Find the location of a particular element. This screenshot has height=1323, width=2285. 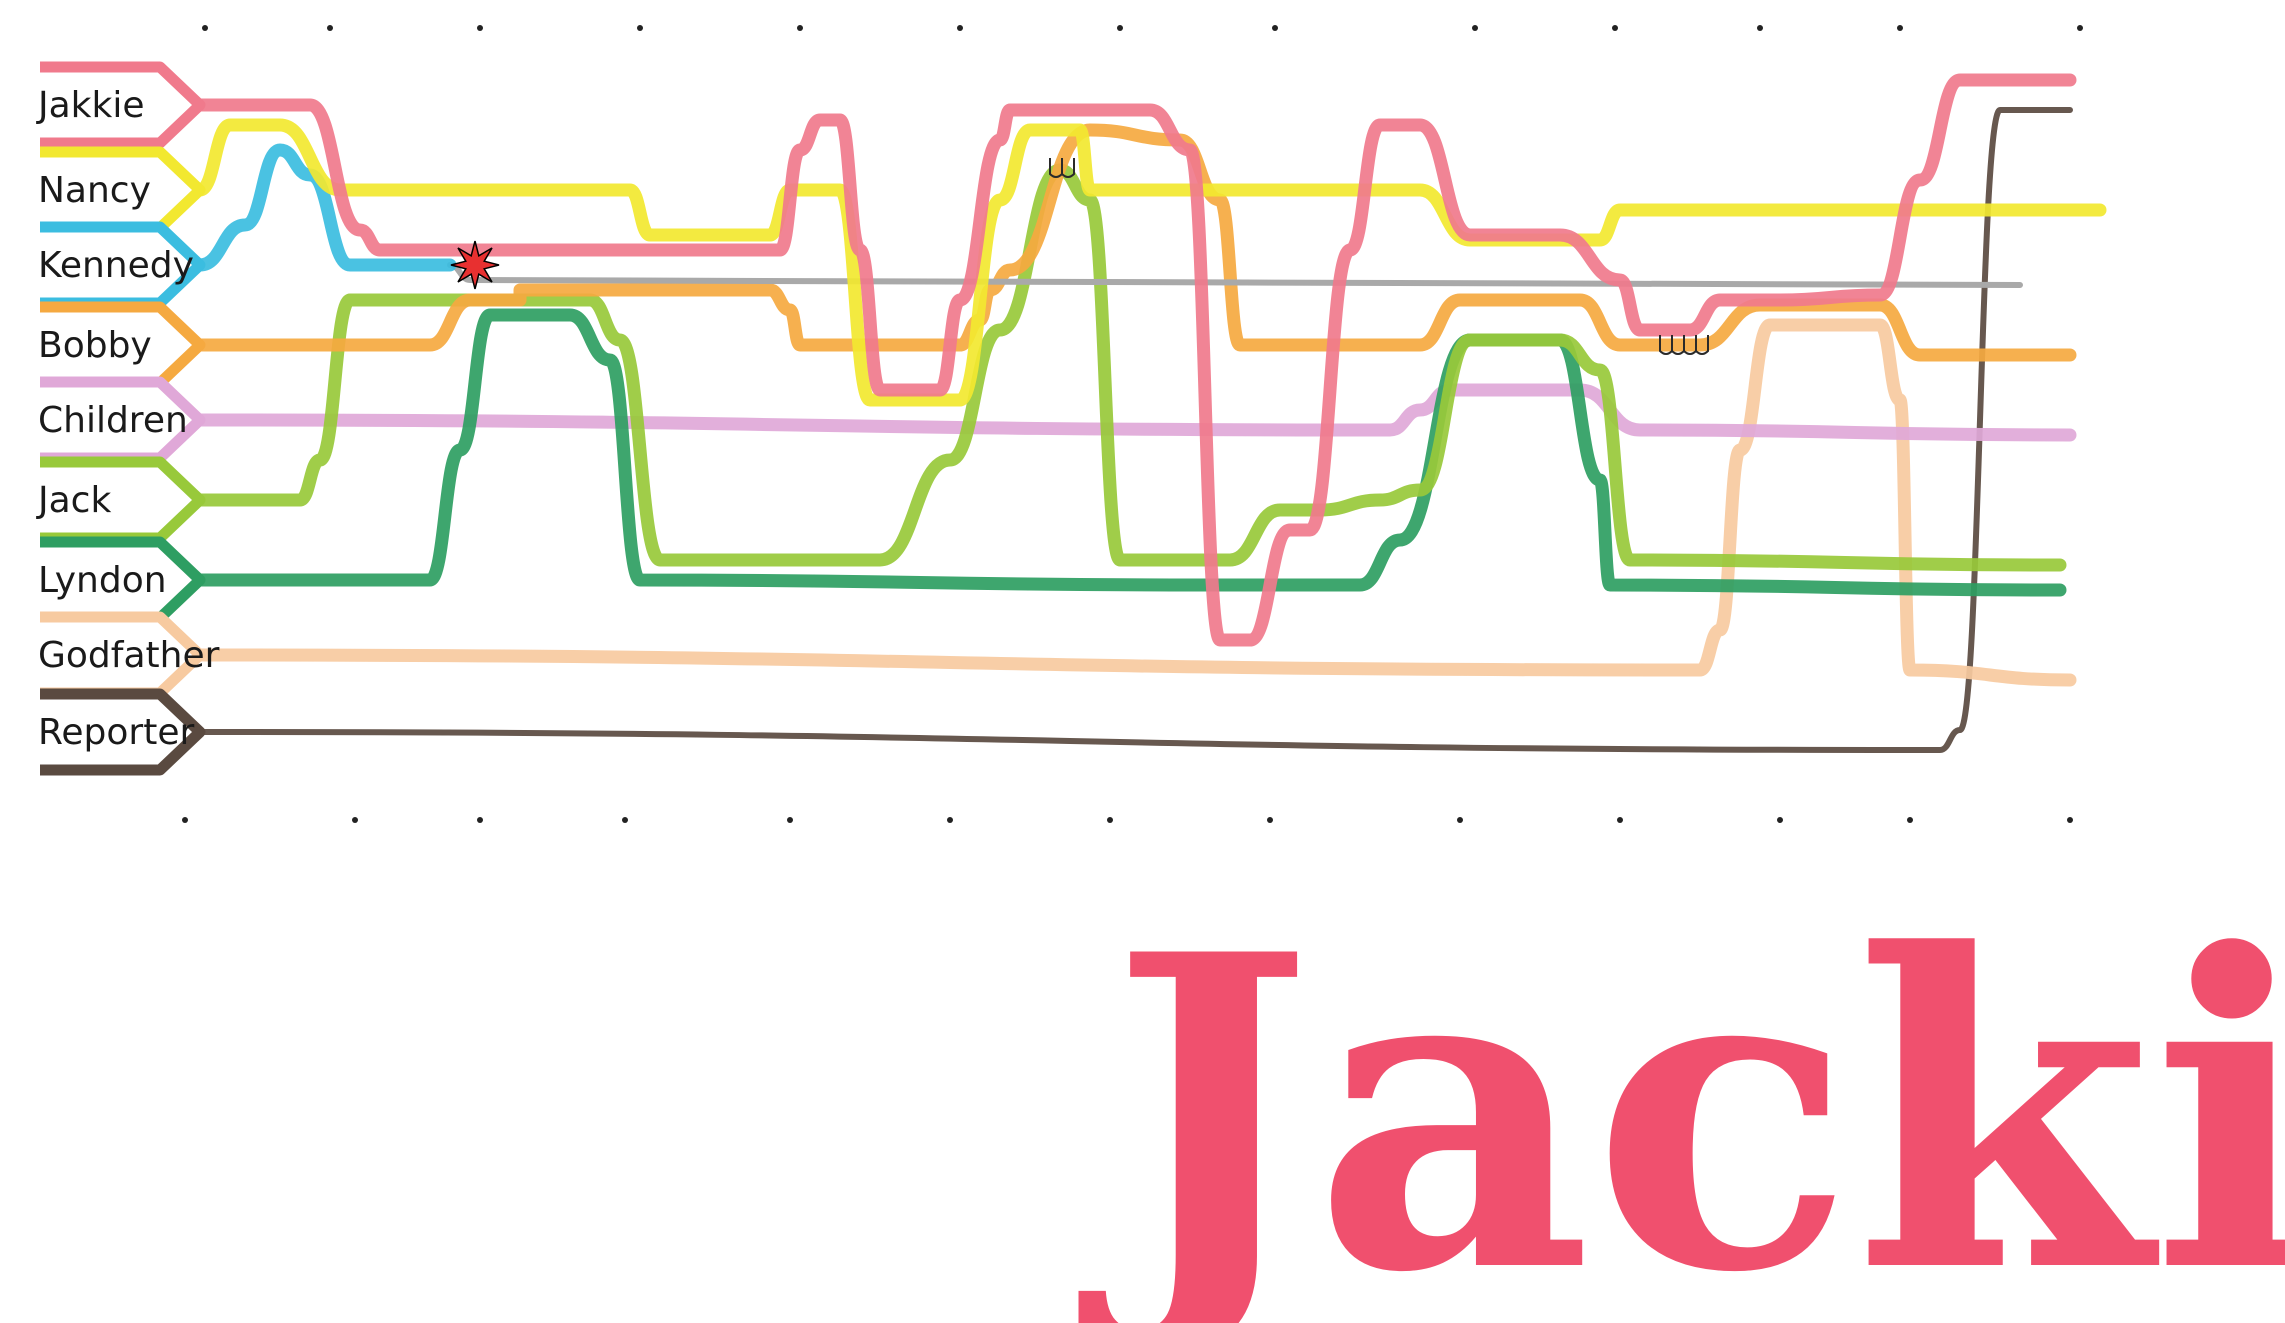

character-tab-bobby: Bobby is located at coordinates (122, 345).